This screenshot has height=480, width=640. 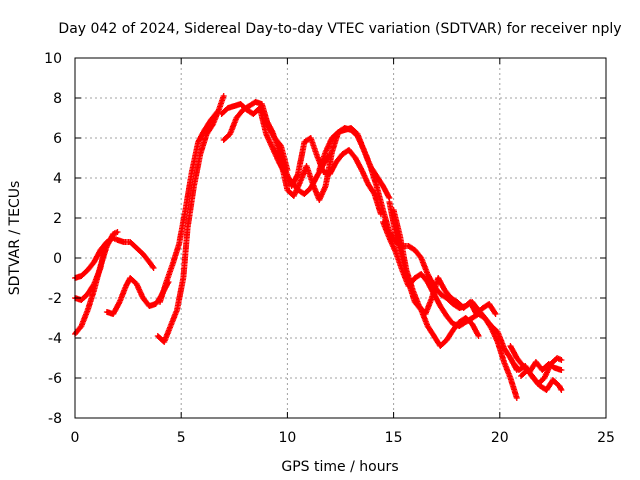 What do you see at coordinates (53, 59) in the screenshot?
I see `y-tick-label: 10` at bounding box center [53, 59].